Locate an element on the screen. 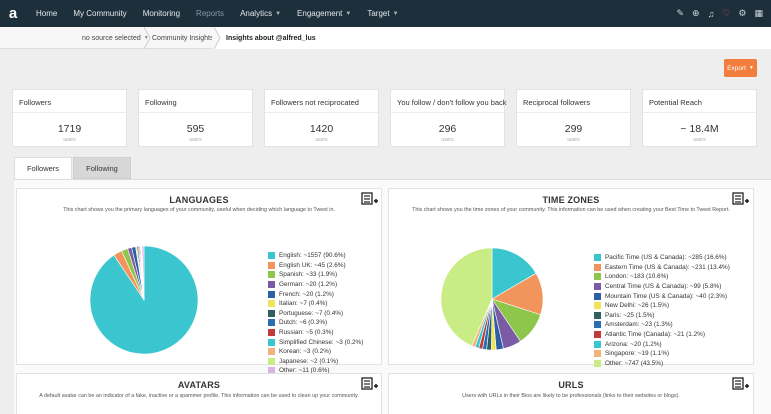 This screenshot has width=771, height=414. legend-item: German: ~20 (1.2%) is located at coordinates (315, 285).